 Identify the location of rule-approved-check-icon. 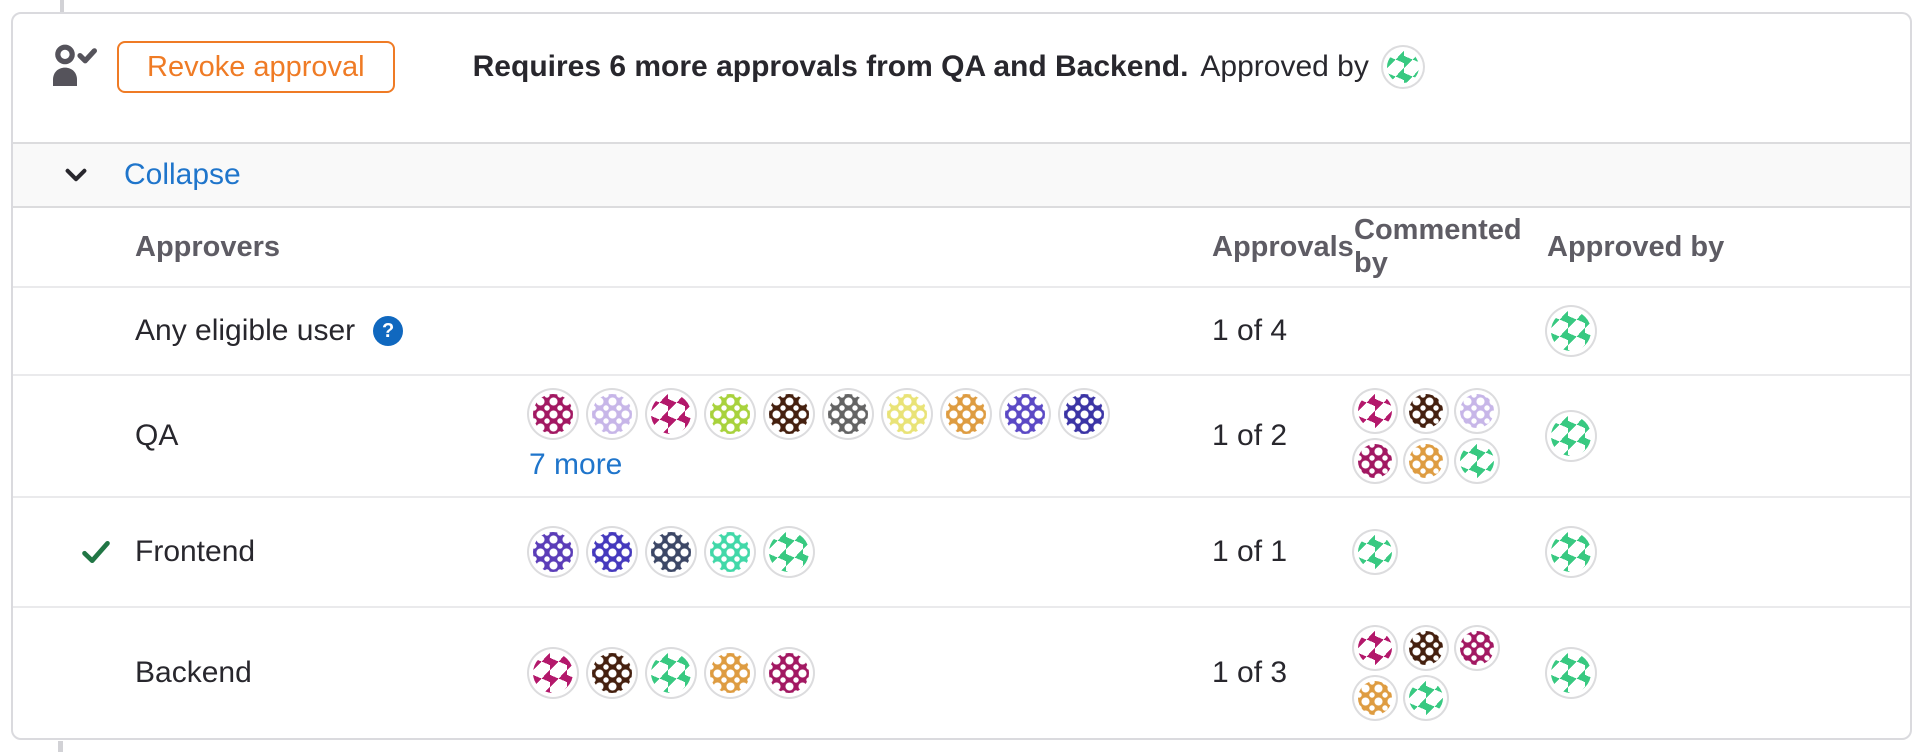
(96, 552).